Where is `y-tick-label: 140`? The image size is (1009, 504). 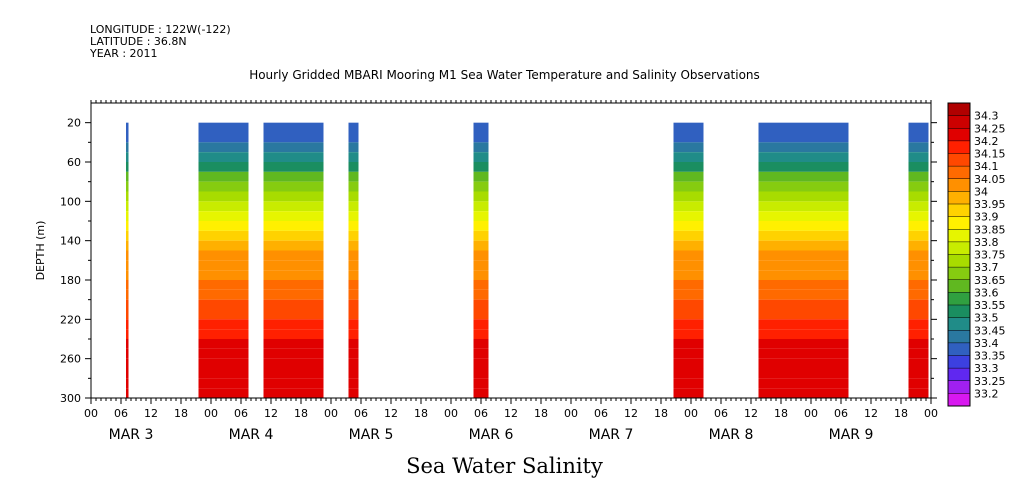
y-tick-label: 140 is located at coordinates (70, 241).